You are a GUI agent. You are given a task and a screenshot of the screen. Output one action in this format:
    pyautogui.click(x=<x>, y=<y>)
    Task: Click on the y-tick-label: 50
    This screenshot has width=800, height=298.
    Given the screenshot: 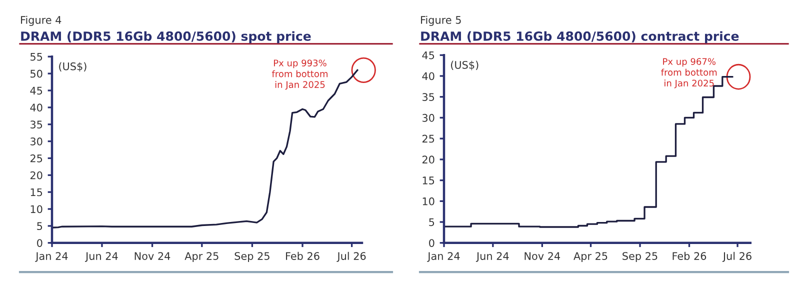 What is the action you would take?
    pyautogui.click(x=36, y=74)
    